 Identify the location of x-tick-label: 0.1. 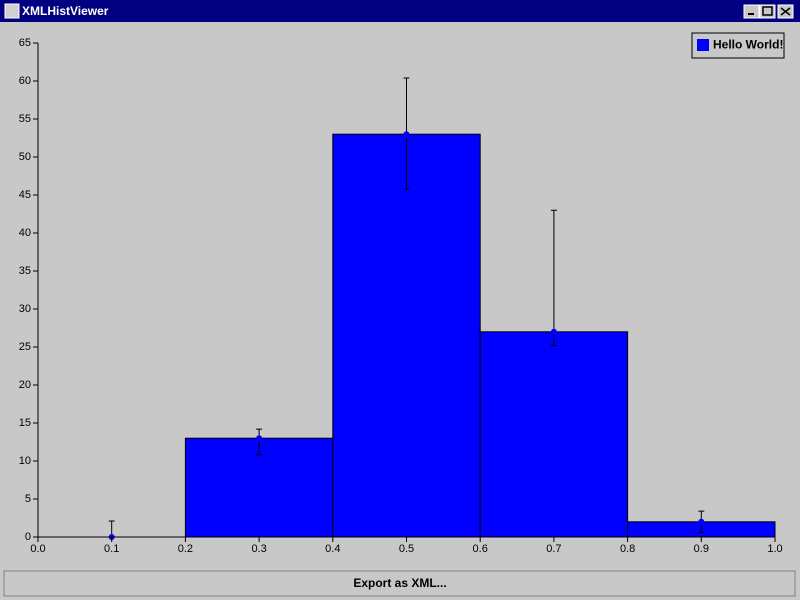
(111, 549).